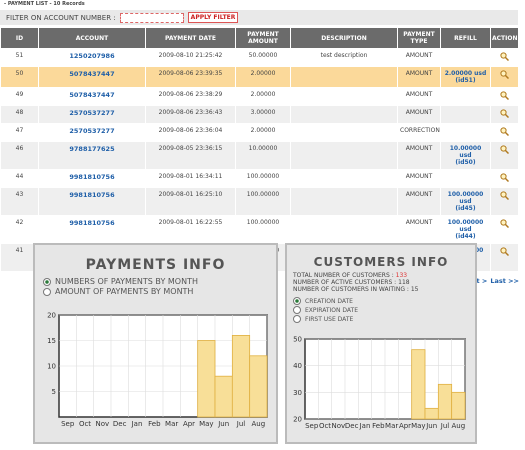 Image resolution: width=525 pixels, height=450 pixels. Describe the element at coordinates (263, 38) in the screenshot. I see `column-header: PAYMENT AMOUNT` at that location.